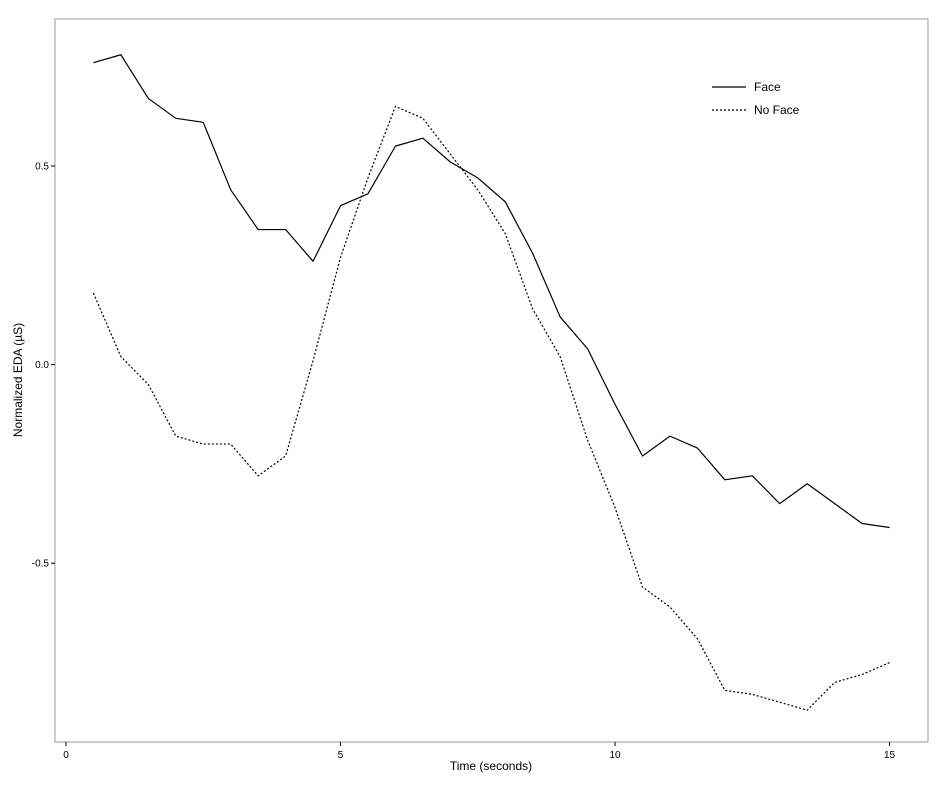  I want to click on x-axis-ticks: 0 5 10 15, so click(479, 751).